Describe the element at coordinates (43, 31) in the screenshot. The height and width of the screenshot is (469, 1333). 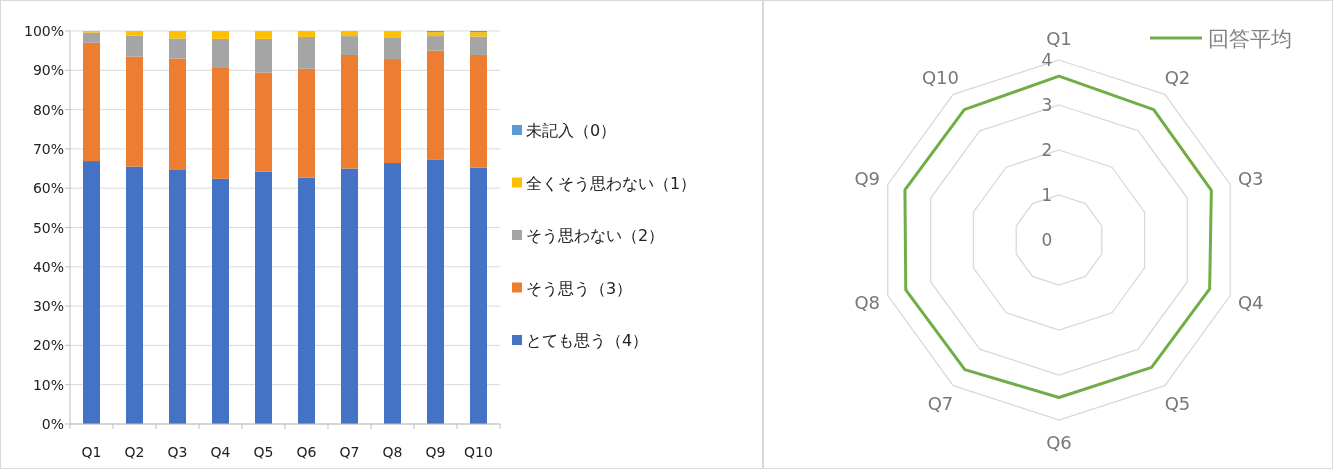
I see `y-tick-label: 100%` at that location.